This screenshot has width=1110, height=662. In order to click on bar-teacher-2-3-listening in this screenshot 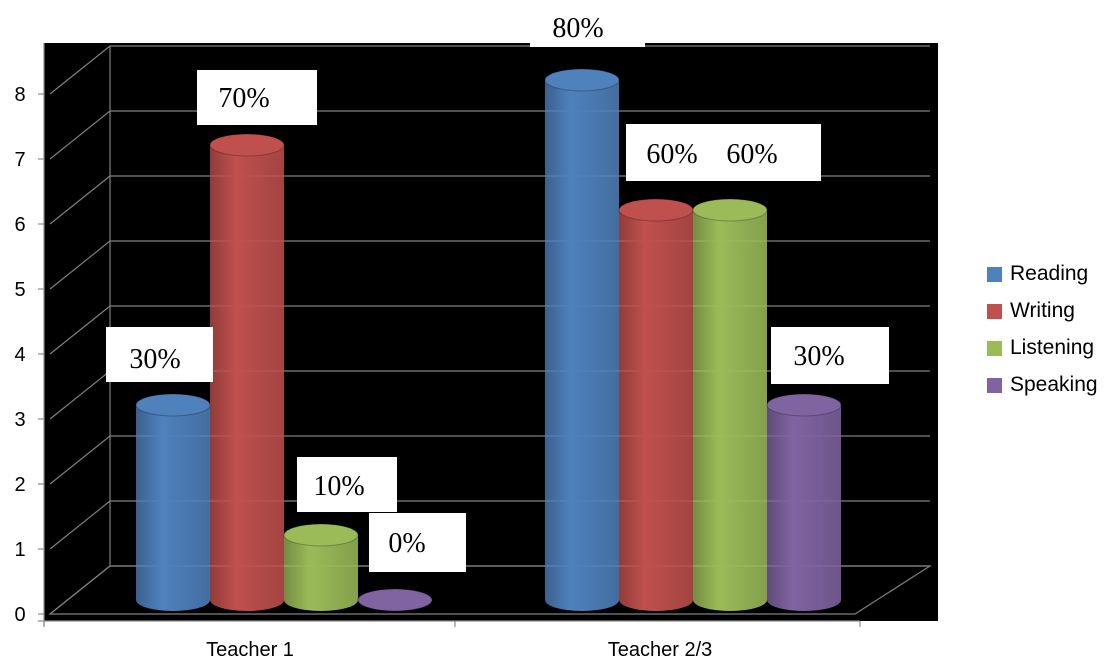, I will do `click(730, 404)`.